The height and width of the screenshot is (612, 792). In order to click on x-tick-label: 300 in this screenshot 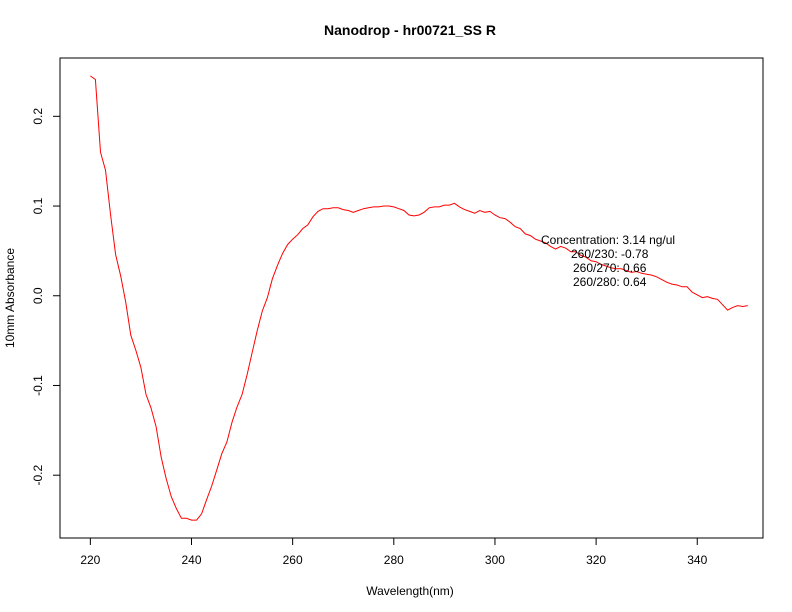, I will do `click(495, 560)`.